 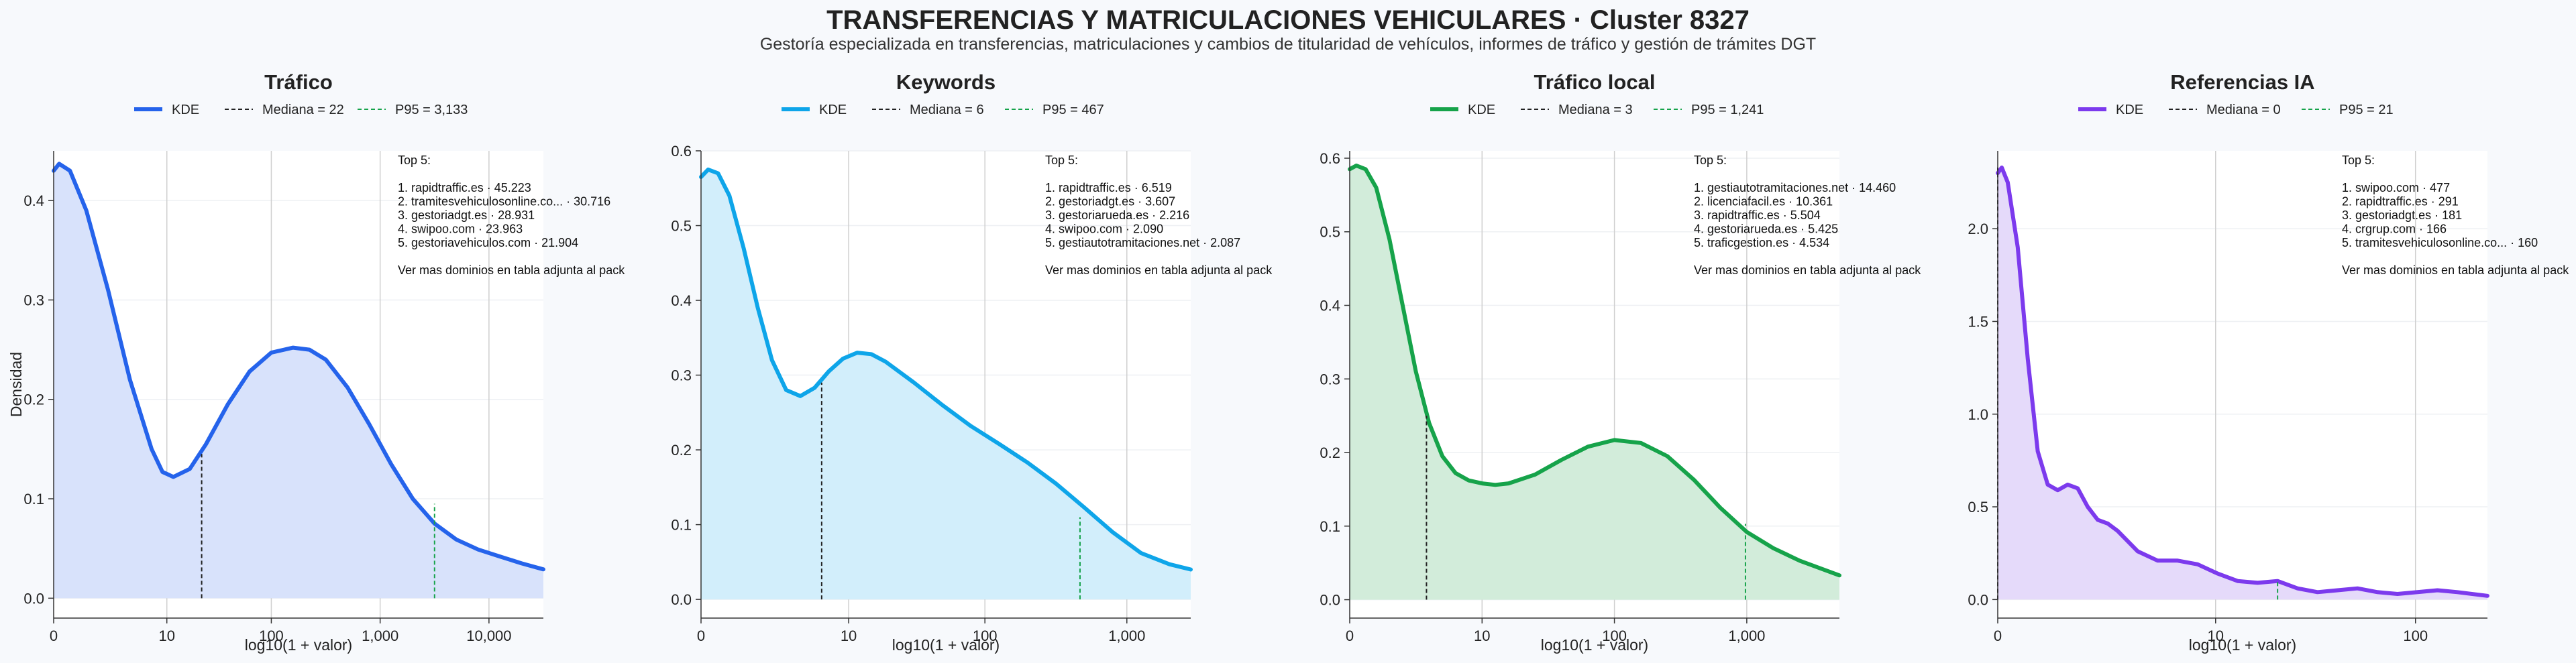 What do you see at coordinates (946, 82) in the screenshot?
I see `chart-title: Keywords` at bounding box center [946, 82].